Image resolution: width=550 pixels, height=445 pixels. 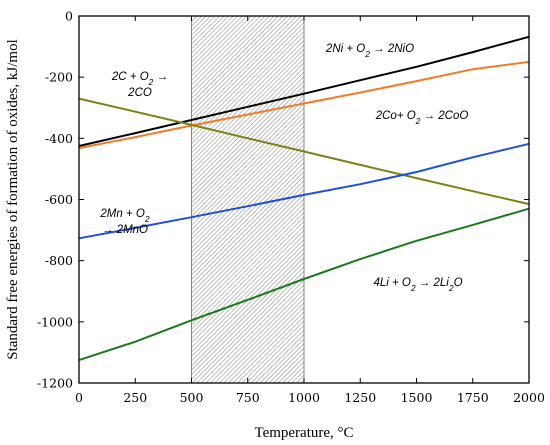 What do you see at coordinates (529, 397) in the screenshot?
I see `x-tick-label: 2000` at bounding box center [529, 397].